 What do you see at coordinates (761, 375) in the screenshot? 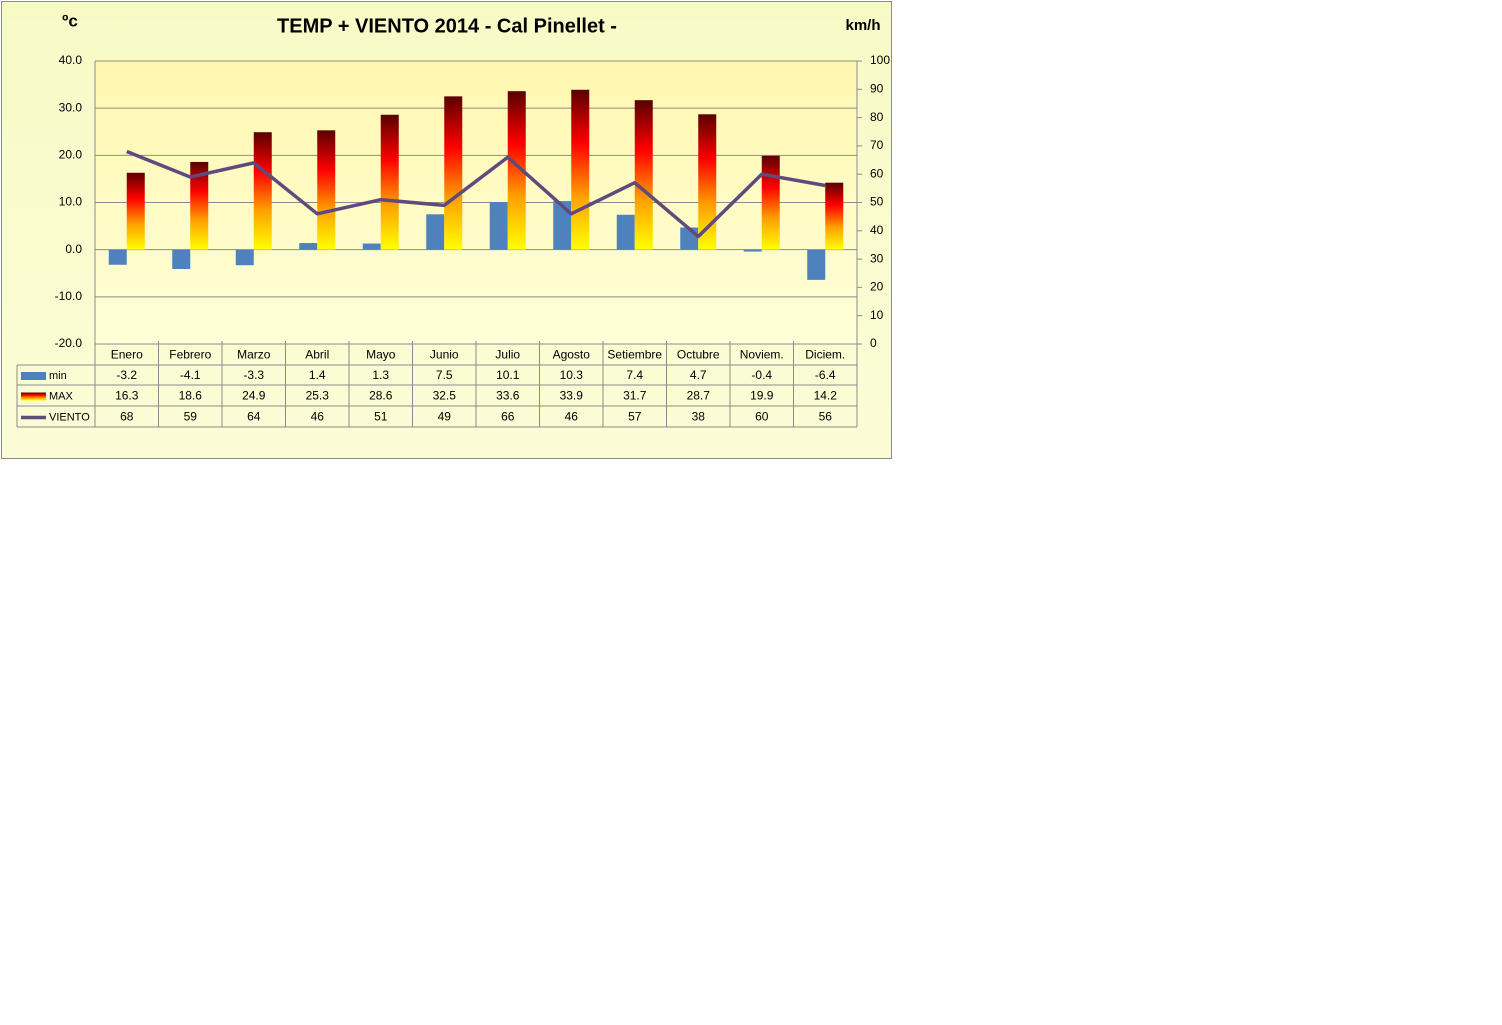
I see `table-value: -0.4` at bounding box center [761, 375].